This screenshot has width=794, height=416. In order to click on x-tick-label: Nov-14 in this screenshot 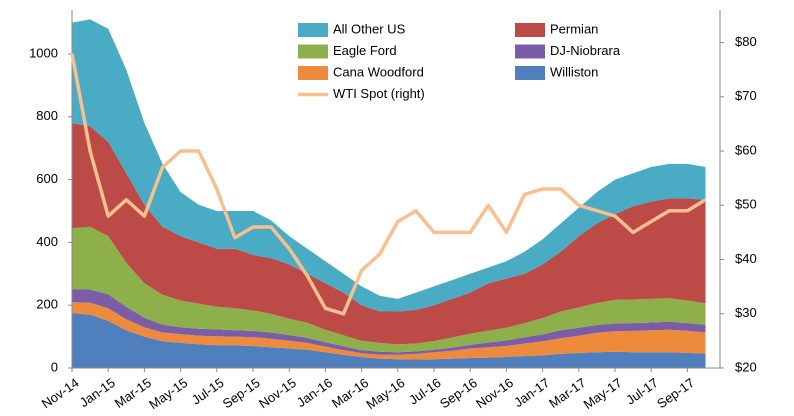, I will do `click(60, 393)`.